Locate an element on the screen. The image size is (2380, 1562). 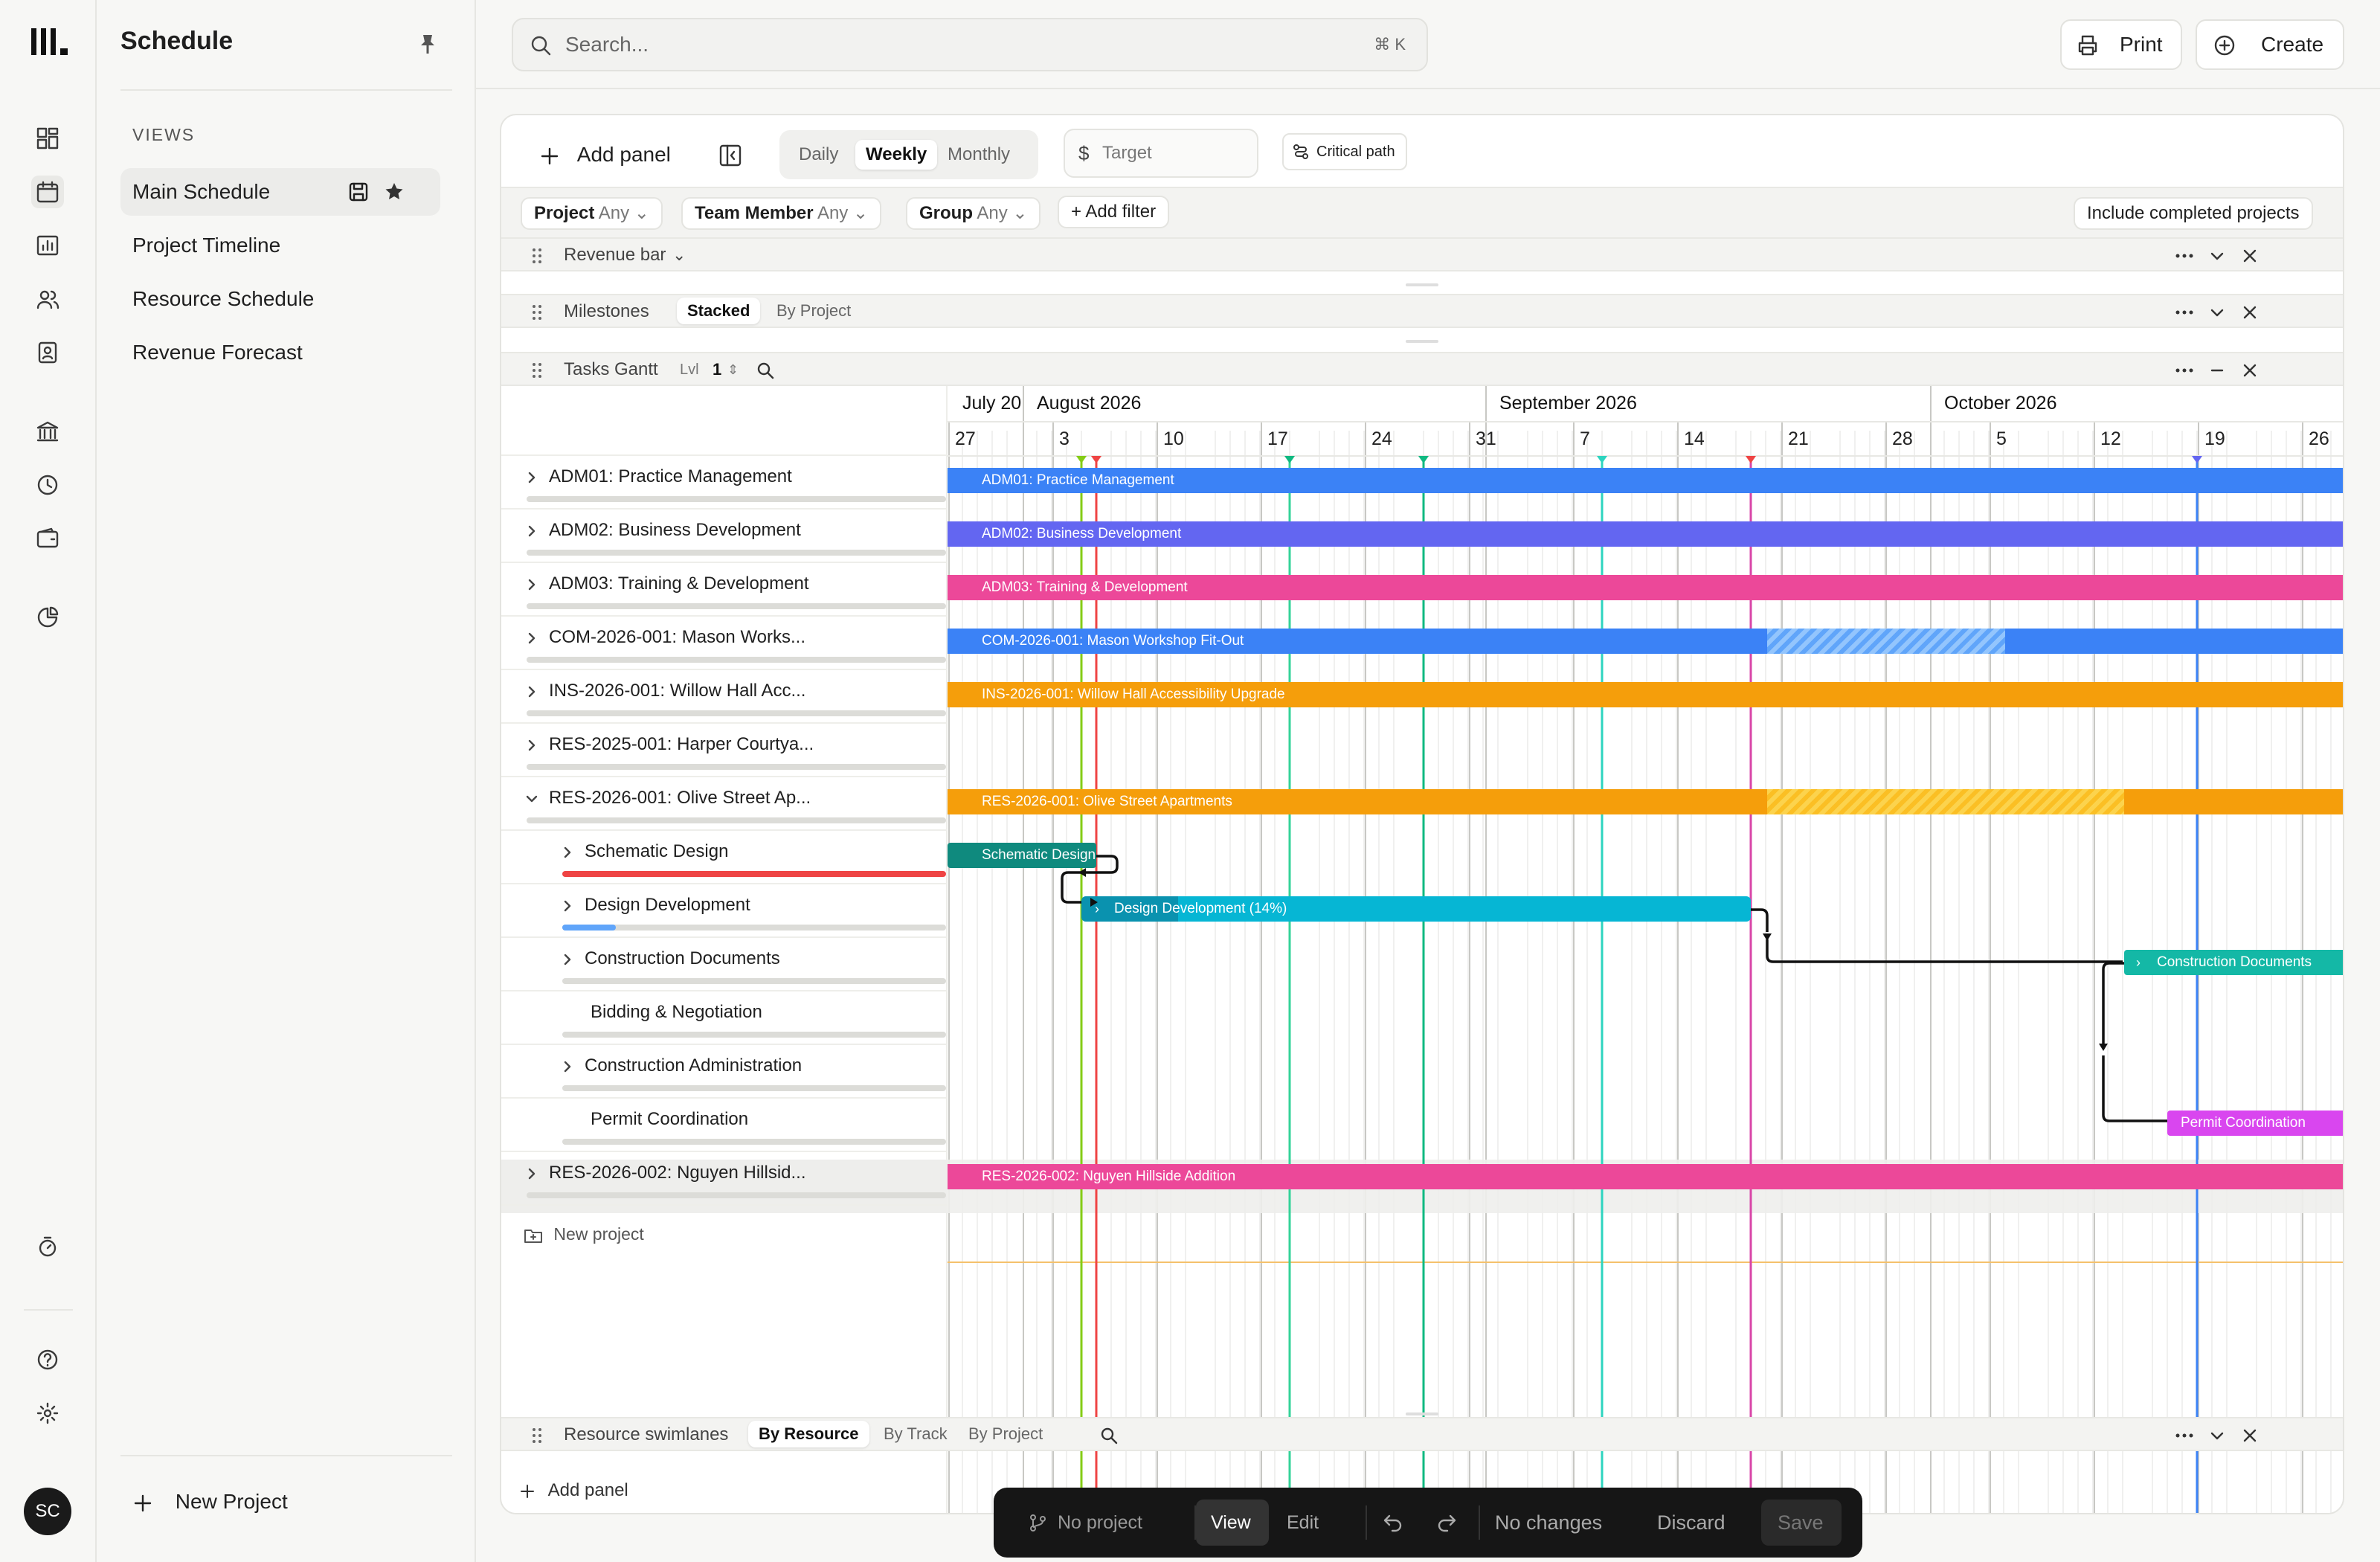
filter-group: Group Any ⌄ is located at coordinates (974, 214).